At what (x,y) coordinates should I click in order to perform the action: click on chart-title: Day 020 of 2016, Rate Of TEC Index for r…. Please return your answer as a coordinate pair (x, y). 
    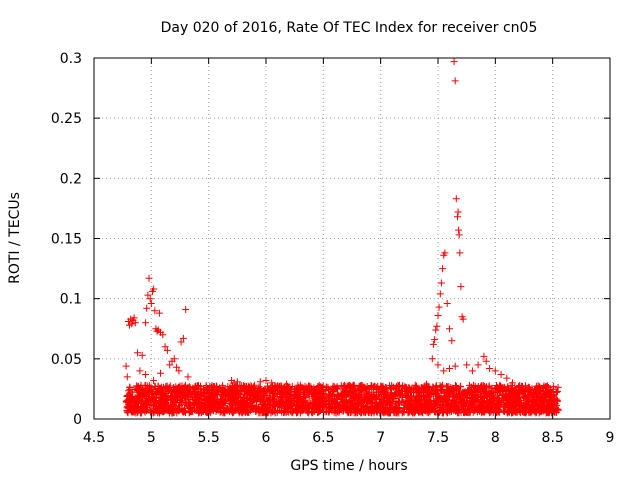
    Looking at the image, I should click on (349, 28).